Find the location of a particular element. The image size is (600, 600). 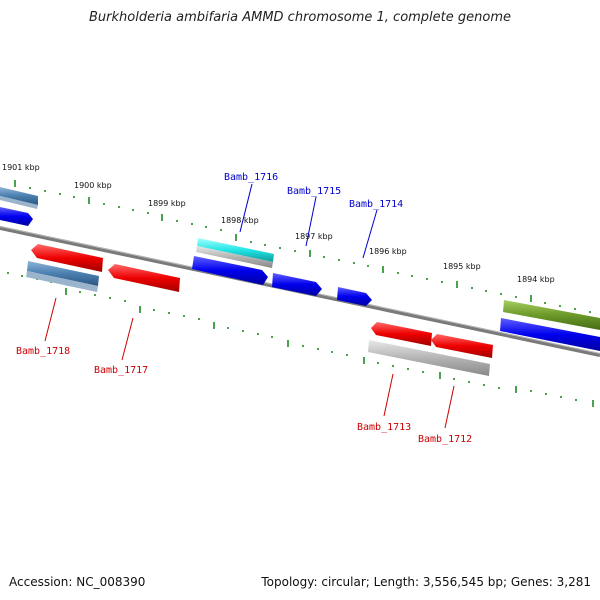

label-bamb-1712: Bamb_1712 is located at coordinates (445, 439).